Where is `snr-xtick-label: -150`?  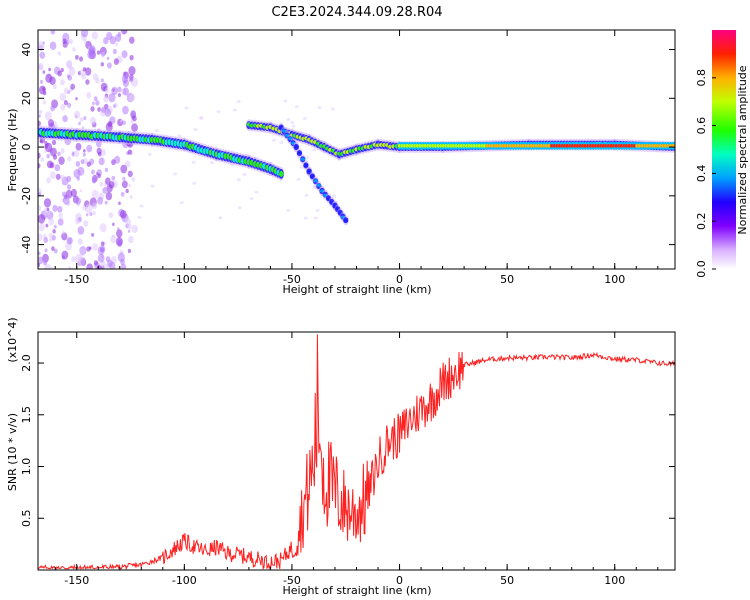 snr-xtick-label: -150 is located at coordinates (76, 580).